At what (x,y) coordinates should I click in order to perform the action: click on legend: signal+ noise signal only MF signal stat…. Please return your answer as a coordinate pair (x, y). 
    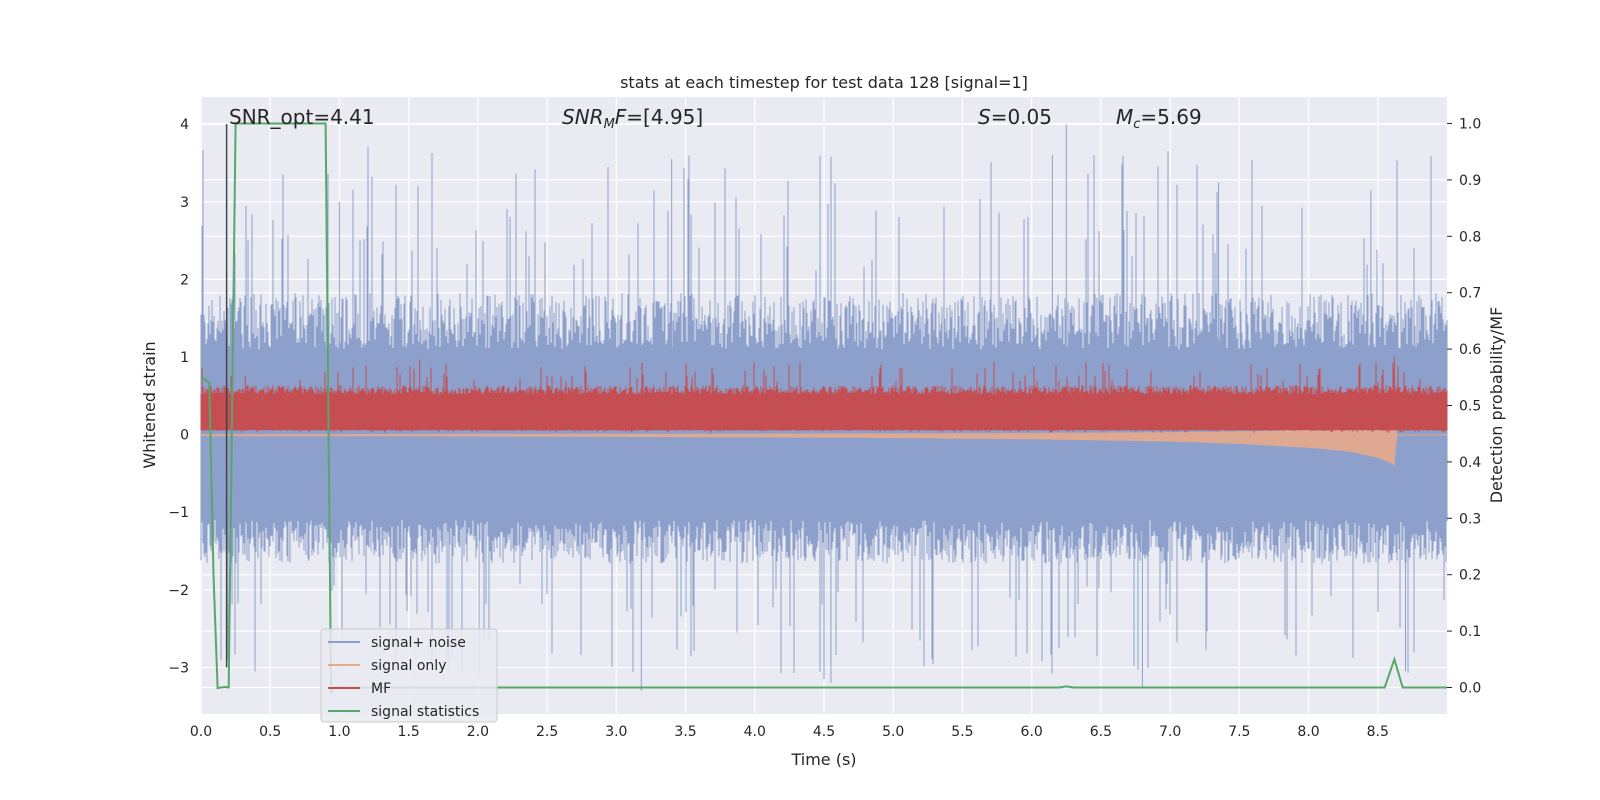
    Looking at the image, I should click on (409, 675).